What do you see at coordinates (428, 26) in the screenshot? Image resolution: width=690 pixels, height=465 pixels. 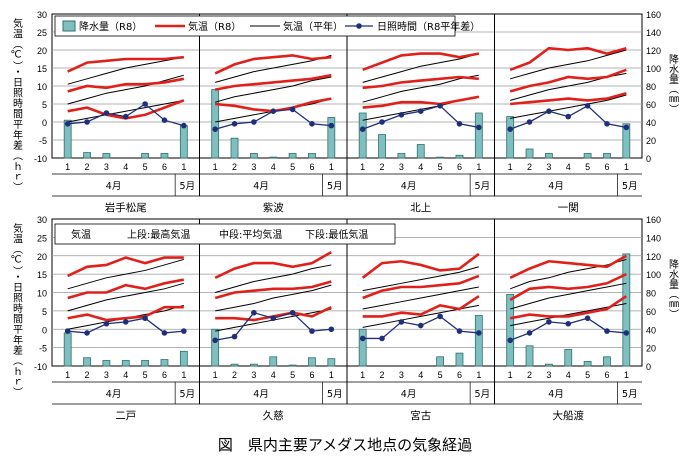 I see `legend-sun-label: 日照時間（R8平年差）` at bounding box center [428, 26].